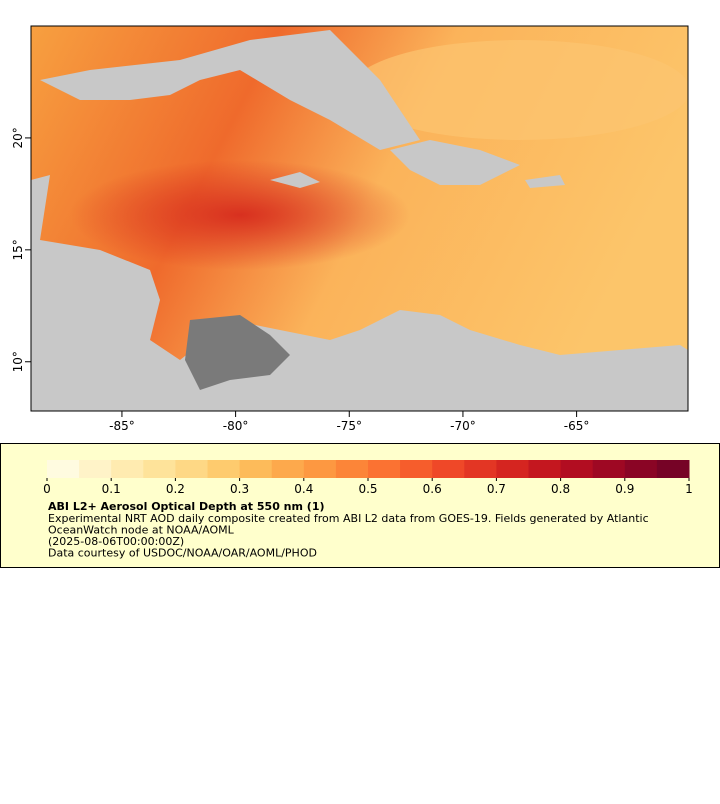 The height and width of the screenshot is (804, 720). Describe the element at coordinates (141, 530) in the screenshot. I see `legend-line: OceanWatch node at NOAA/AOML` at that location.